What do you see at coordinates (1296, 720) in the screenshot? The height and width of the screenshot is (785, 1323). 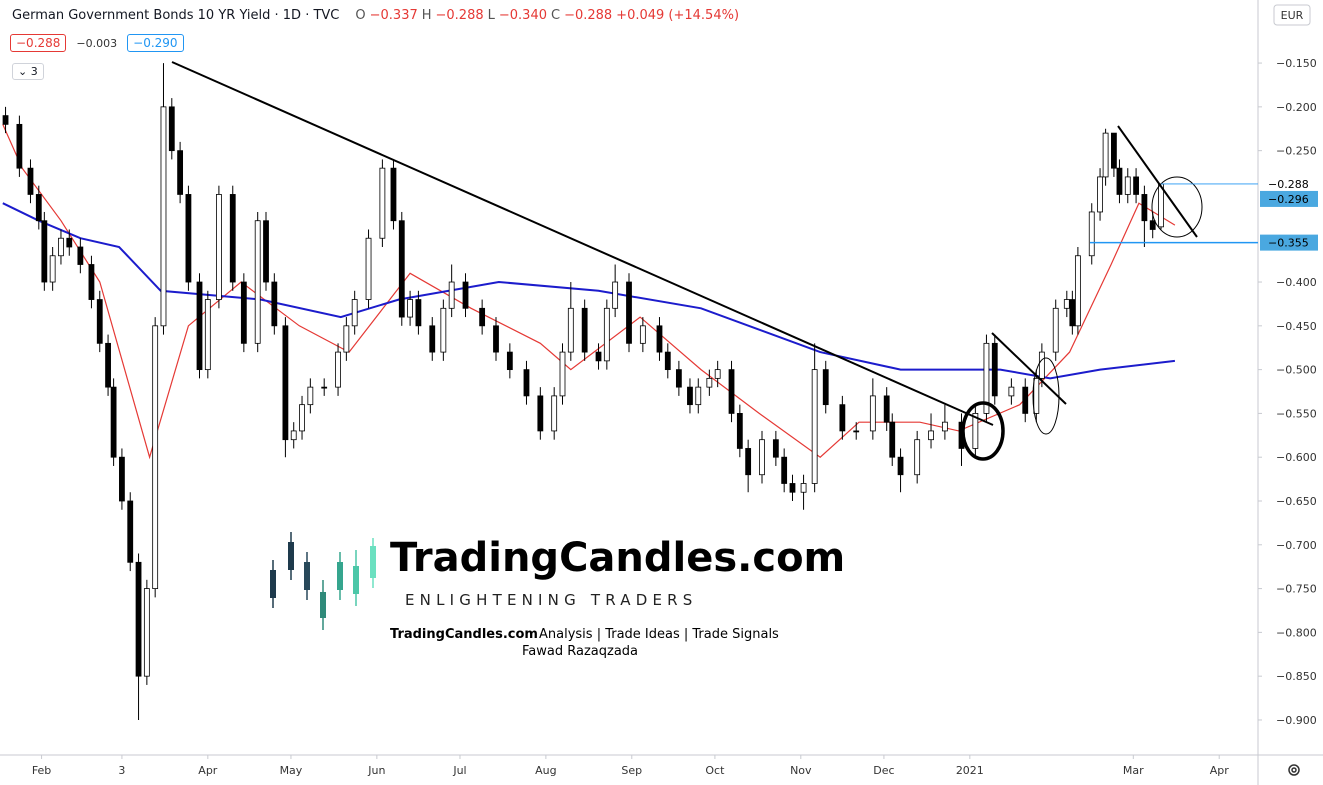 I see `y-tick-label: −0.900` at bounding box center [1296, 720].